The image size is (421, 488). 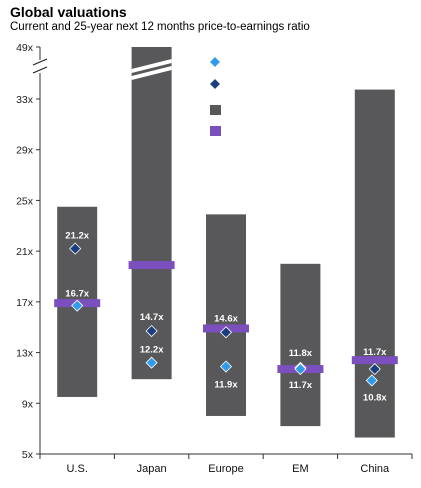 What do you see at coordinates (301, 385) in the screenshot?
I see `data-label-current: 11.7x` at bounding box center [301, 385].